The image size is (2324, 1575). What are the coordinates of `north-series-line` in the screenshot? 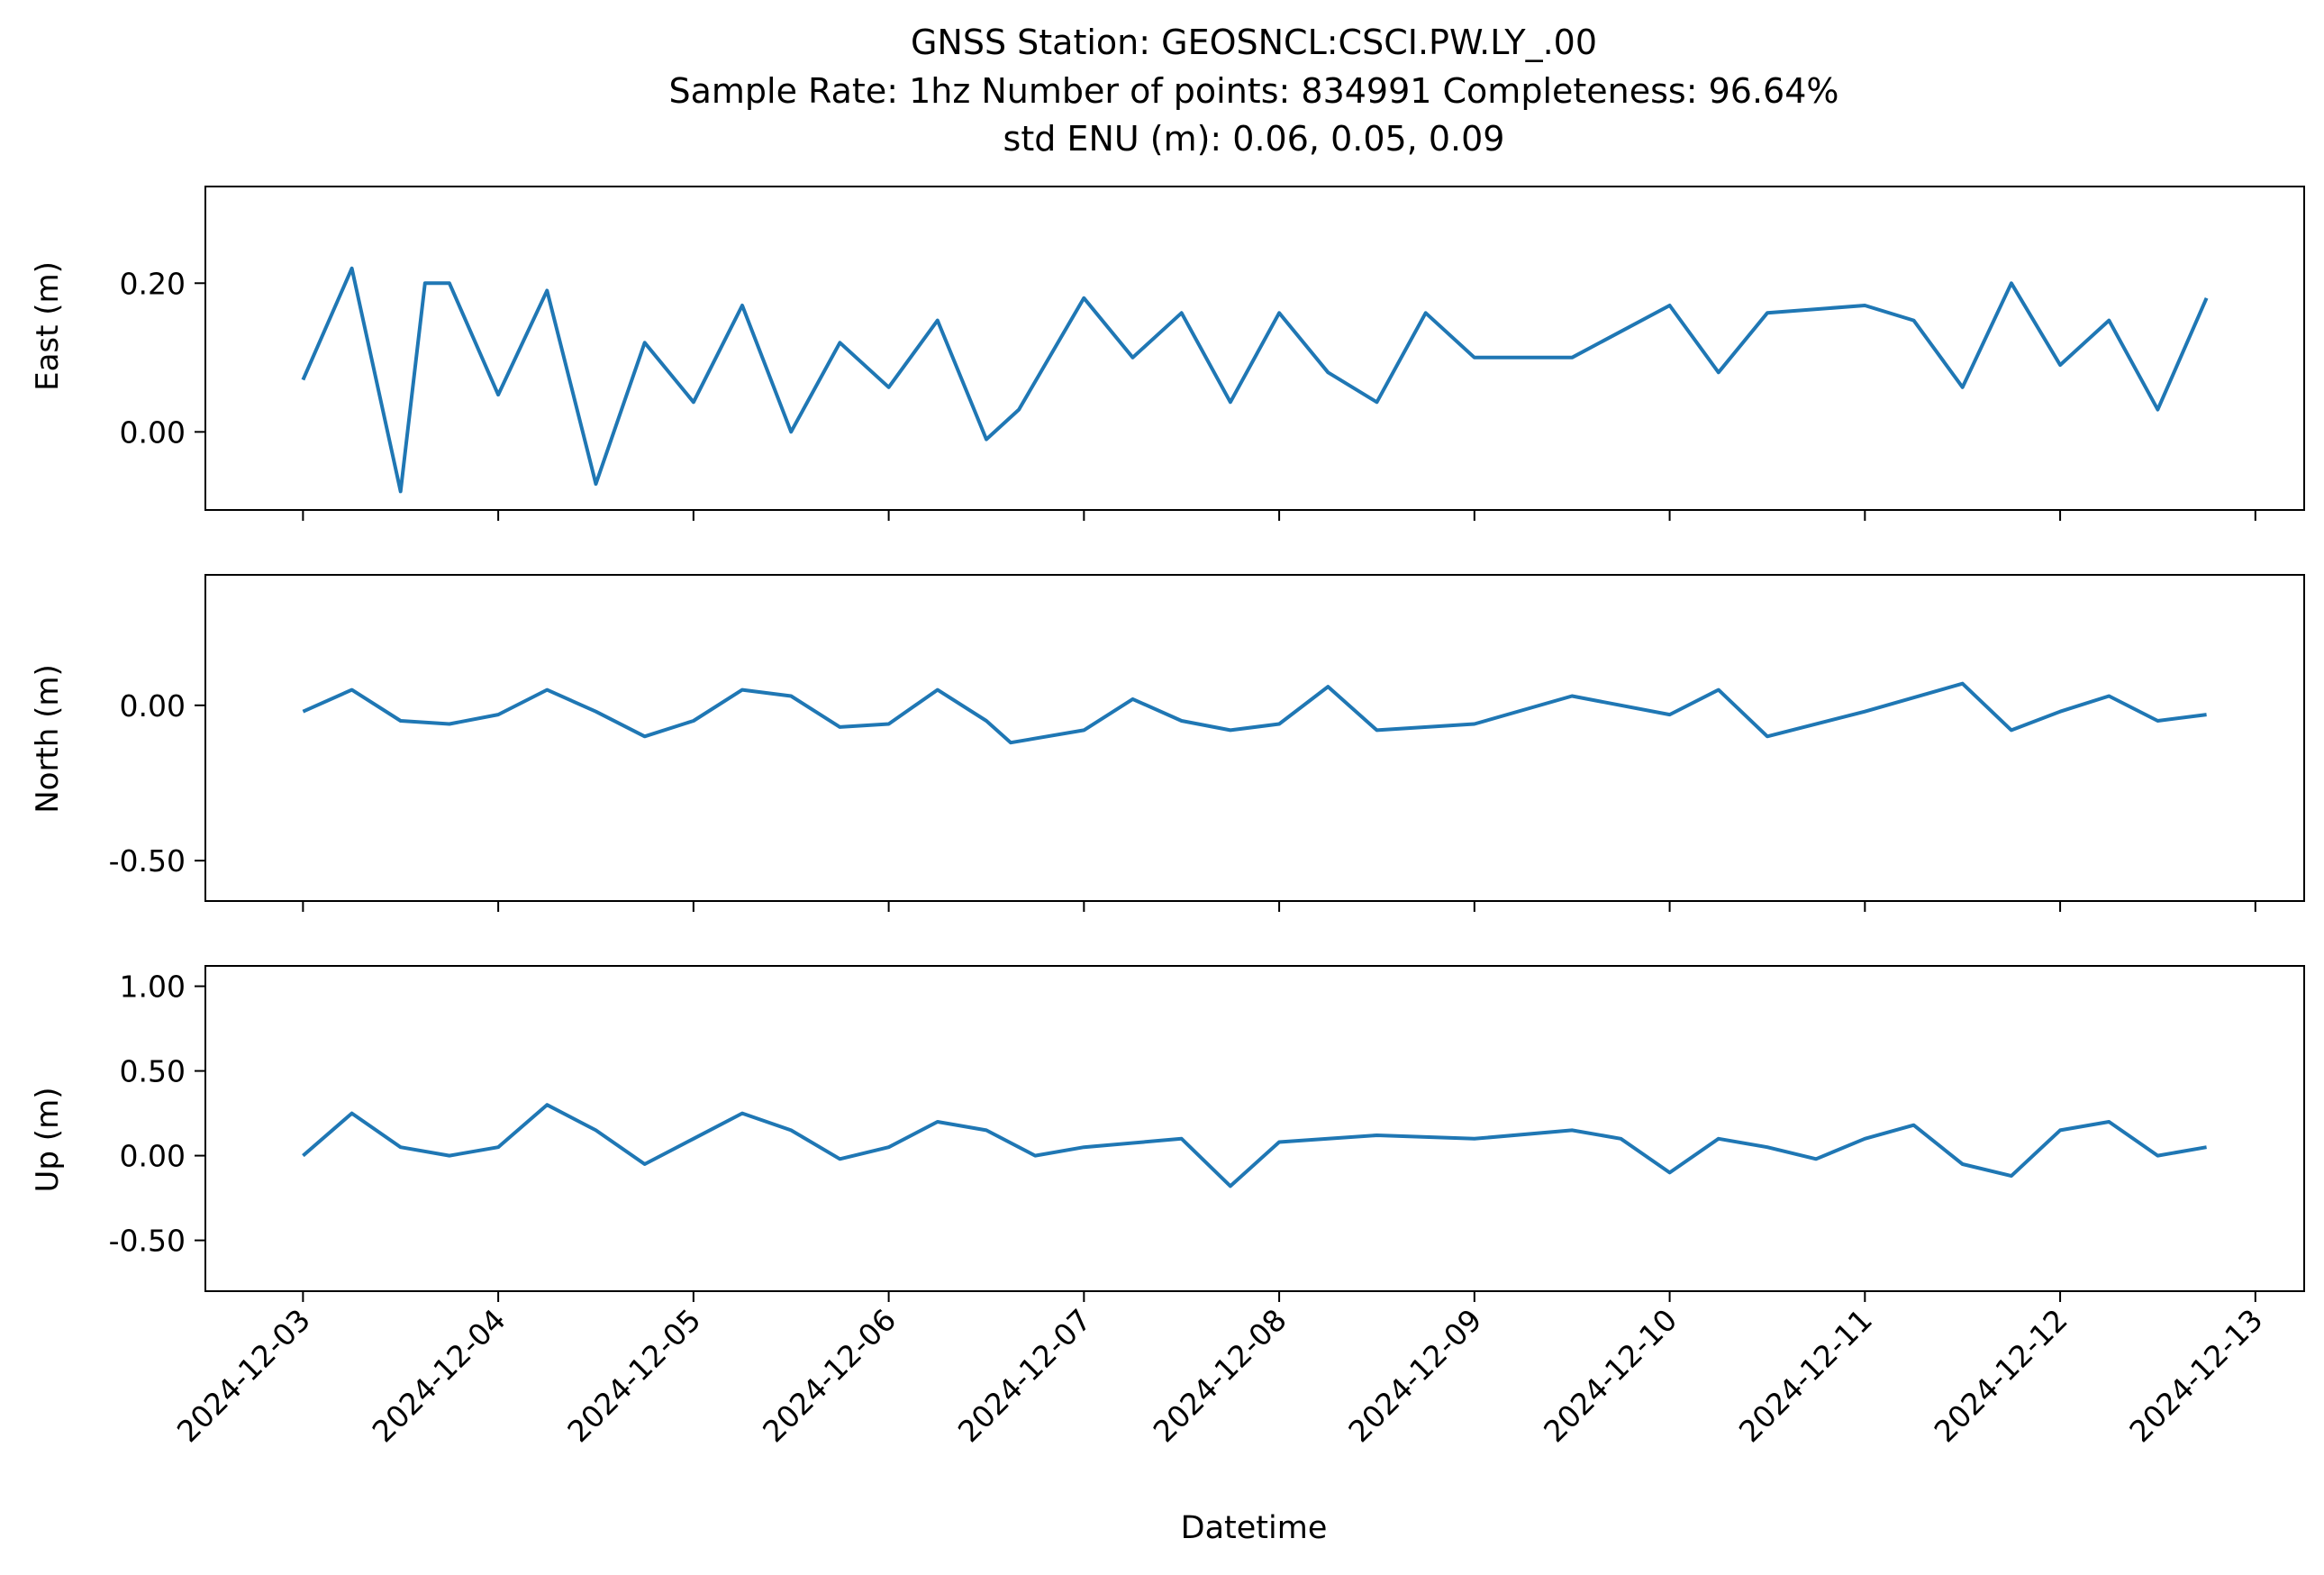 It's located at (1254, 713).